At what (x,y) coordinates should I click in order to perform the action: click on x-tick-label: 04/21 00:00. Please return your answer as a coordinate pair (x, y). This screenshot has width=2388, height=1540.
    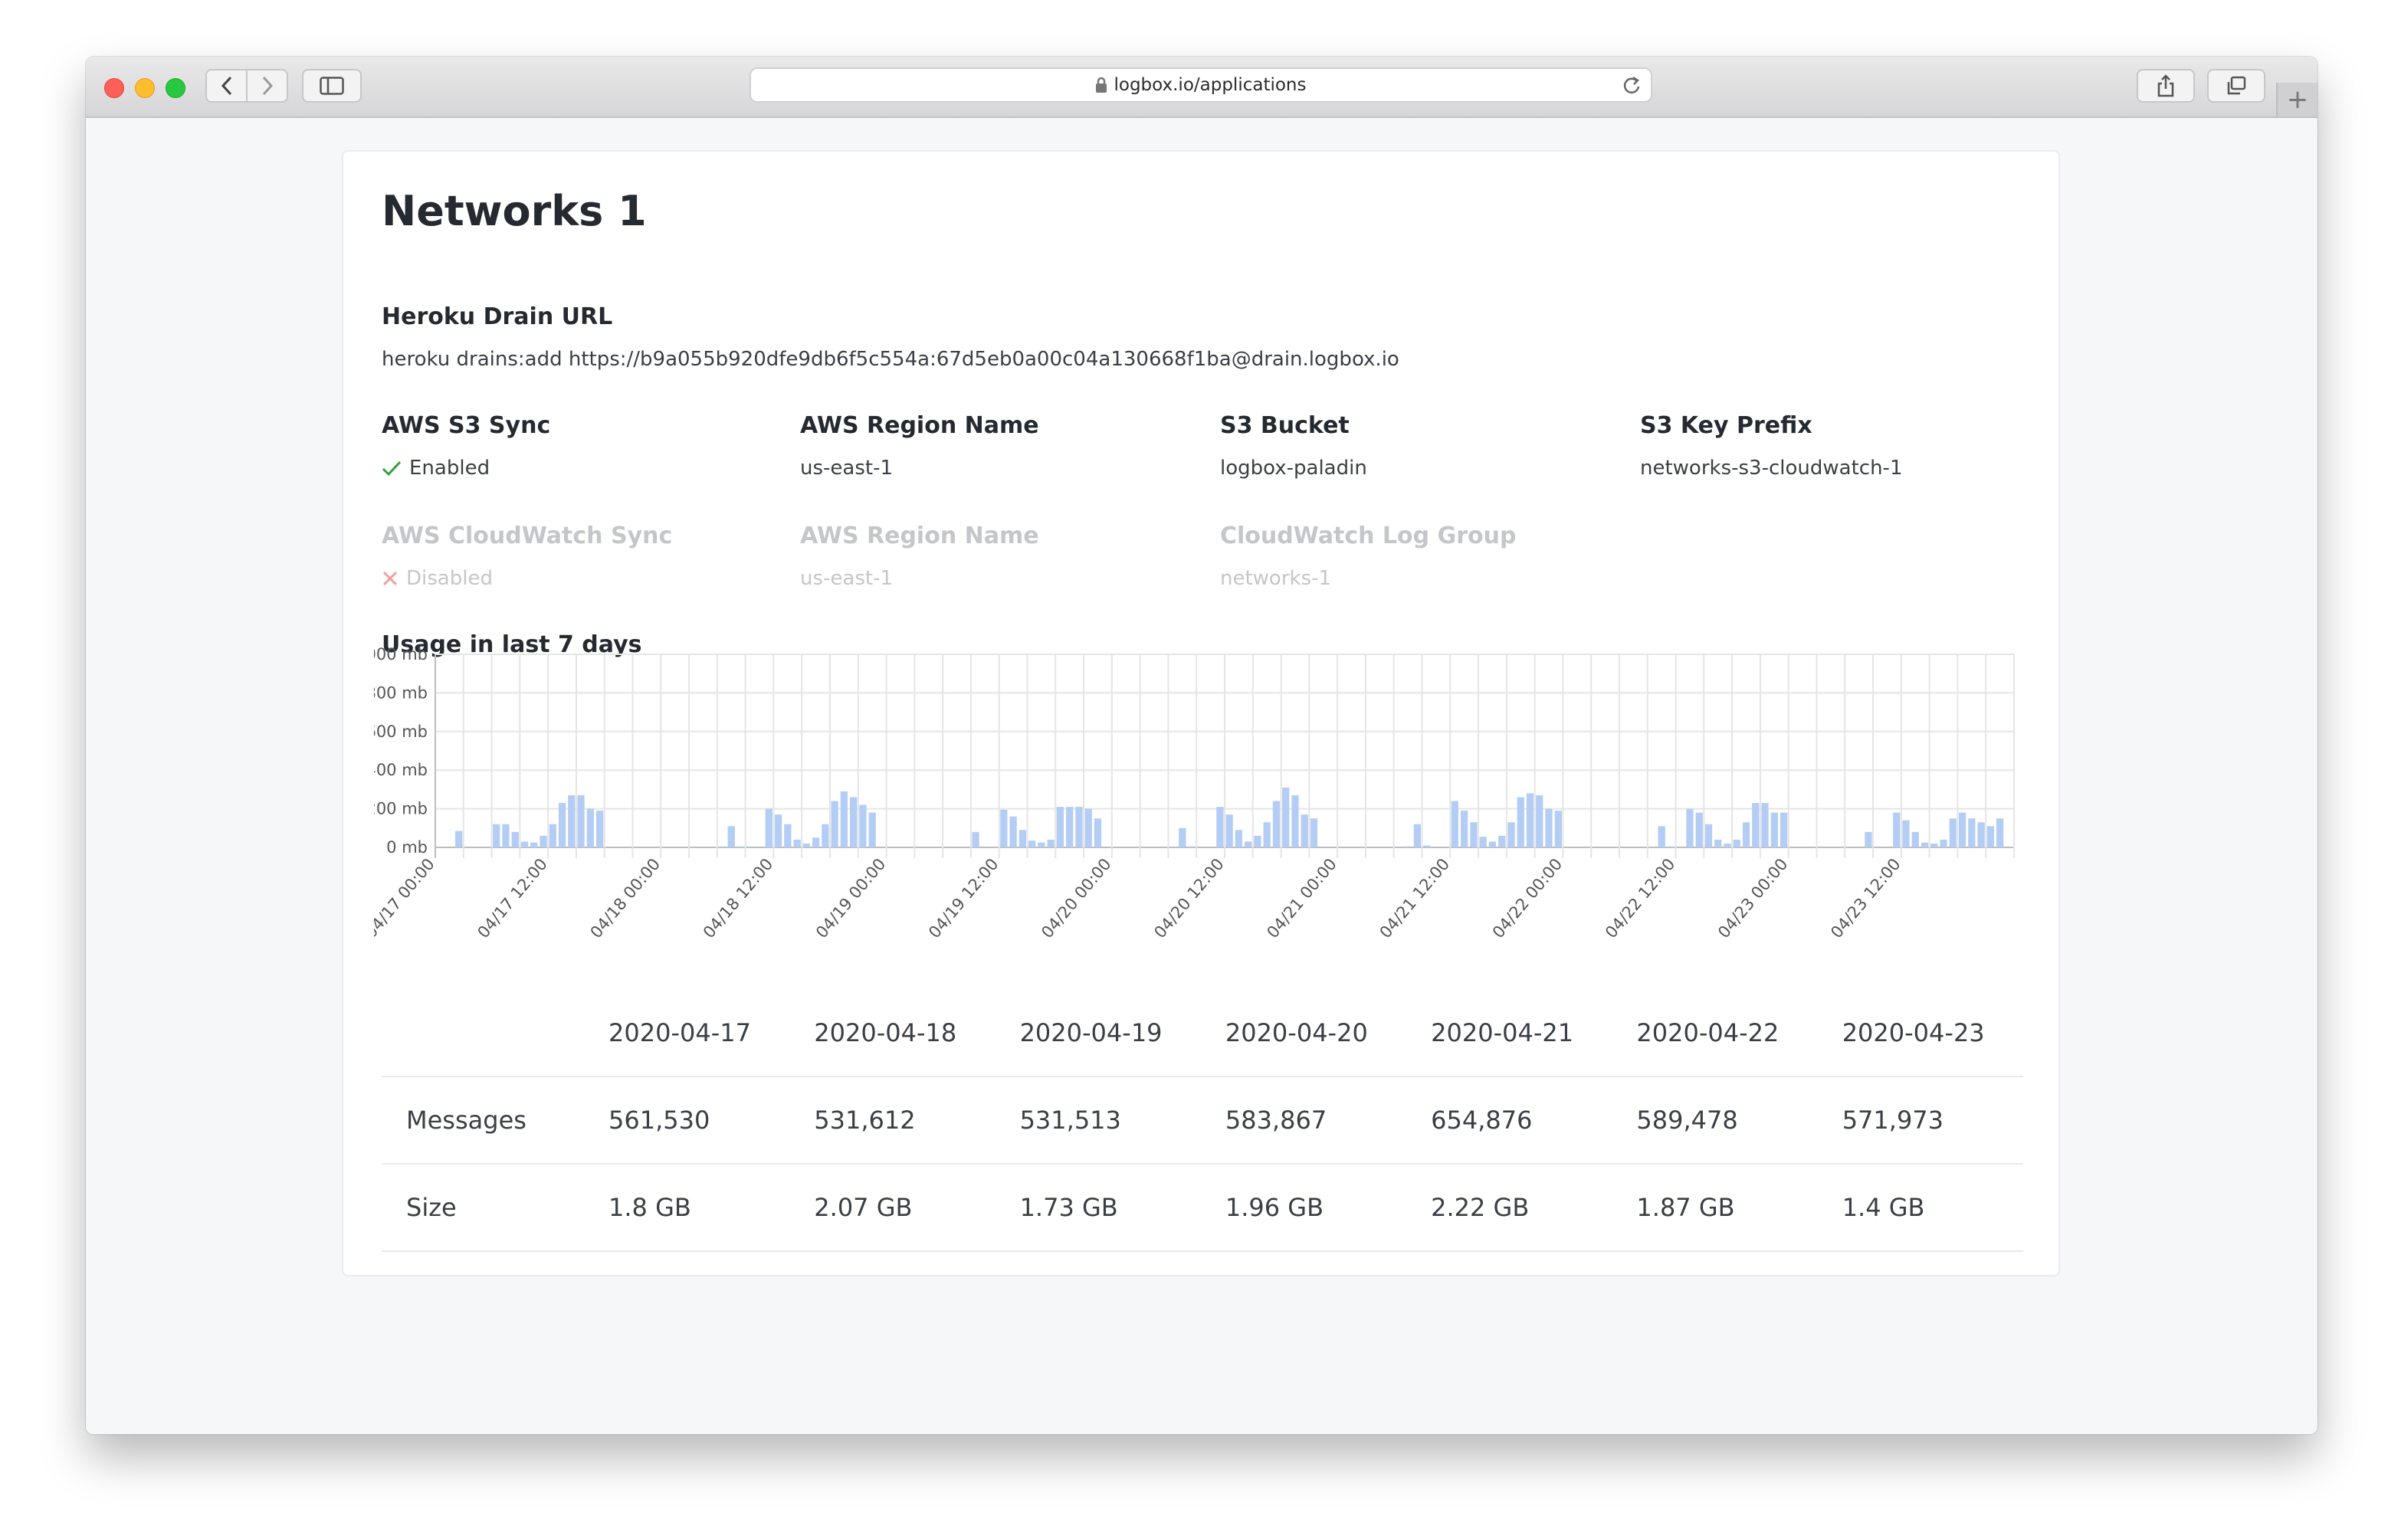
    Looking at the image, I should click on (1301, 898).